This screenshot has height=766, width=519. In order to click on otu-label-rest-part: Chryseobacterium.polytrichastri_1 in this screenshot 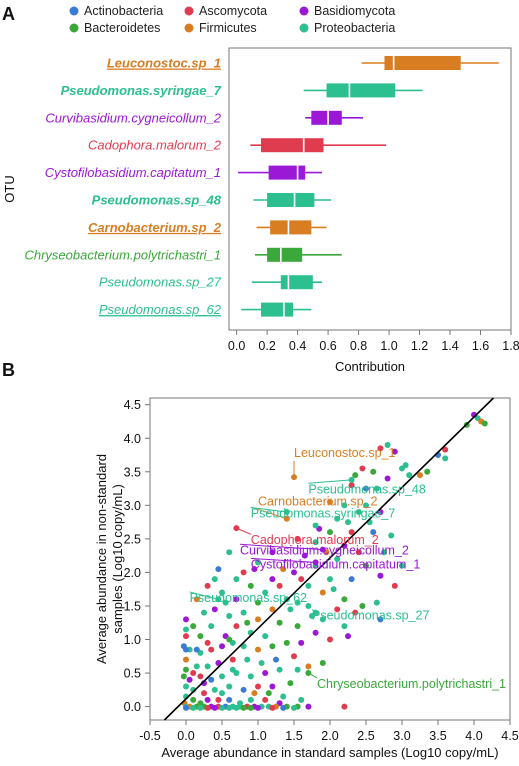, I will do `click(122, 254)`.